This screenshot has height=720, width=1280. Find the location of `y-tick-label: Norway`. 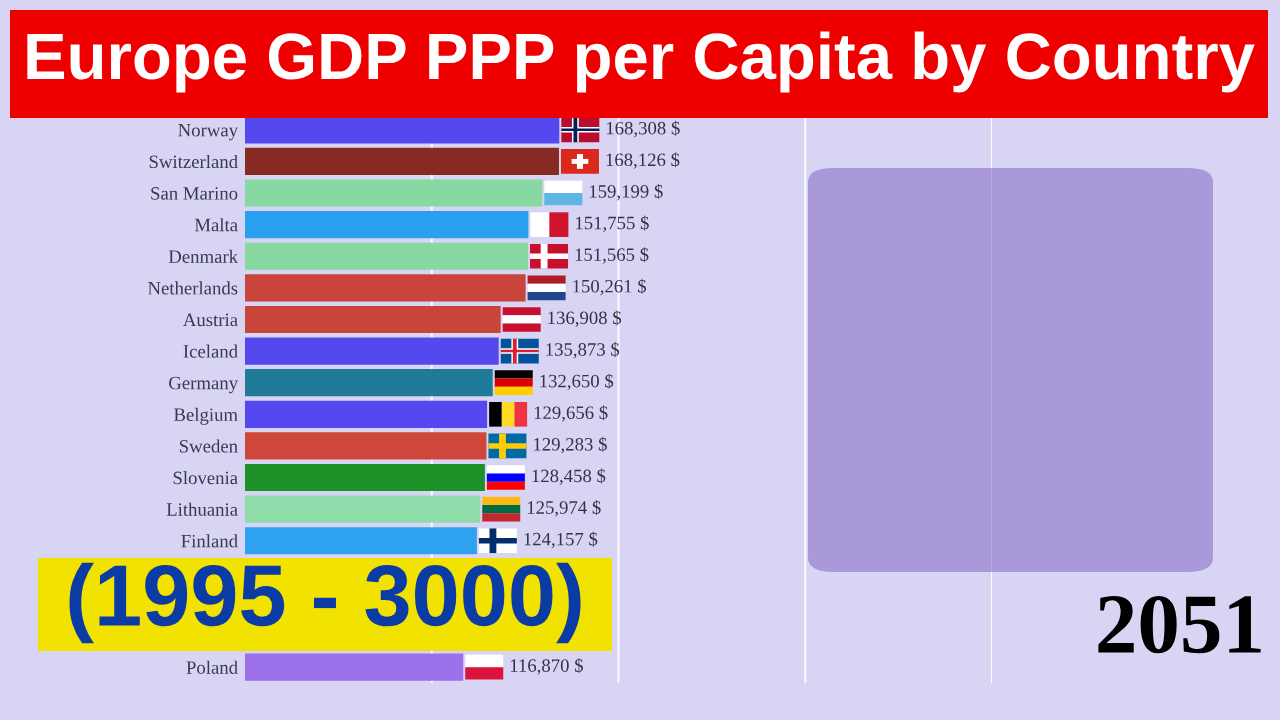

y-tick-label: Norway is located at coordinates (208, 132).